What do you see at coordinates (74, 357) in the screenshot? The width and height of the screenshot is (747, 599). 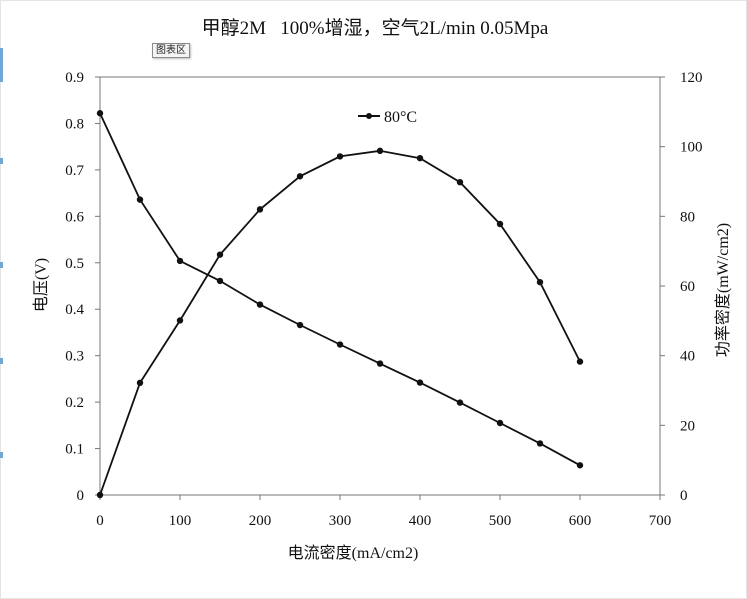 I see `y-axis-tick-label: 0.3` at bounding box center [74, 357].